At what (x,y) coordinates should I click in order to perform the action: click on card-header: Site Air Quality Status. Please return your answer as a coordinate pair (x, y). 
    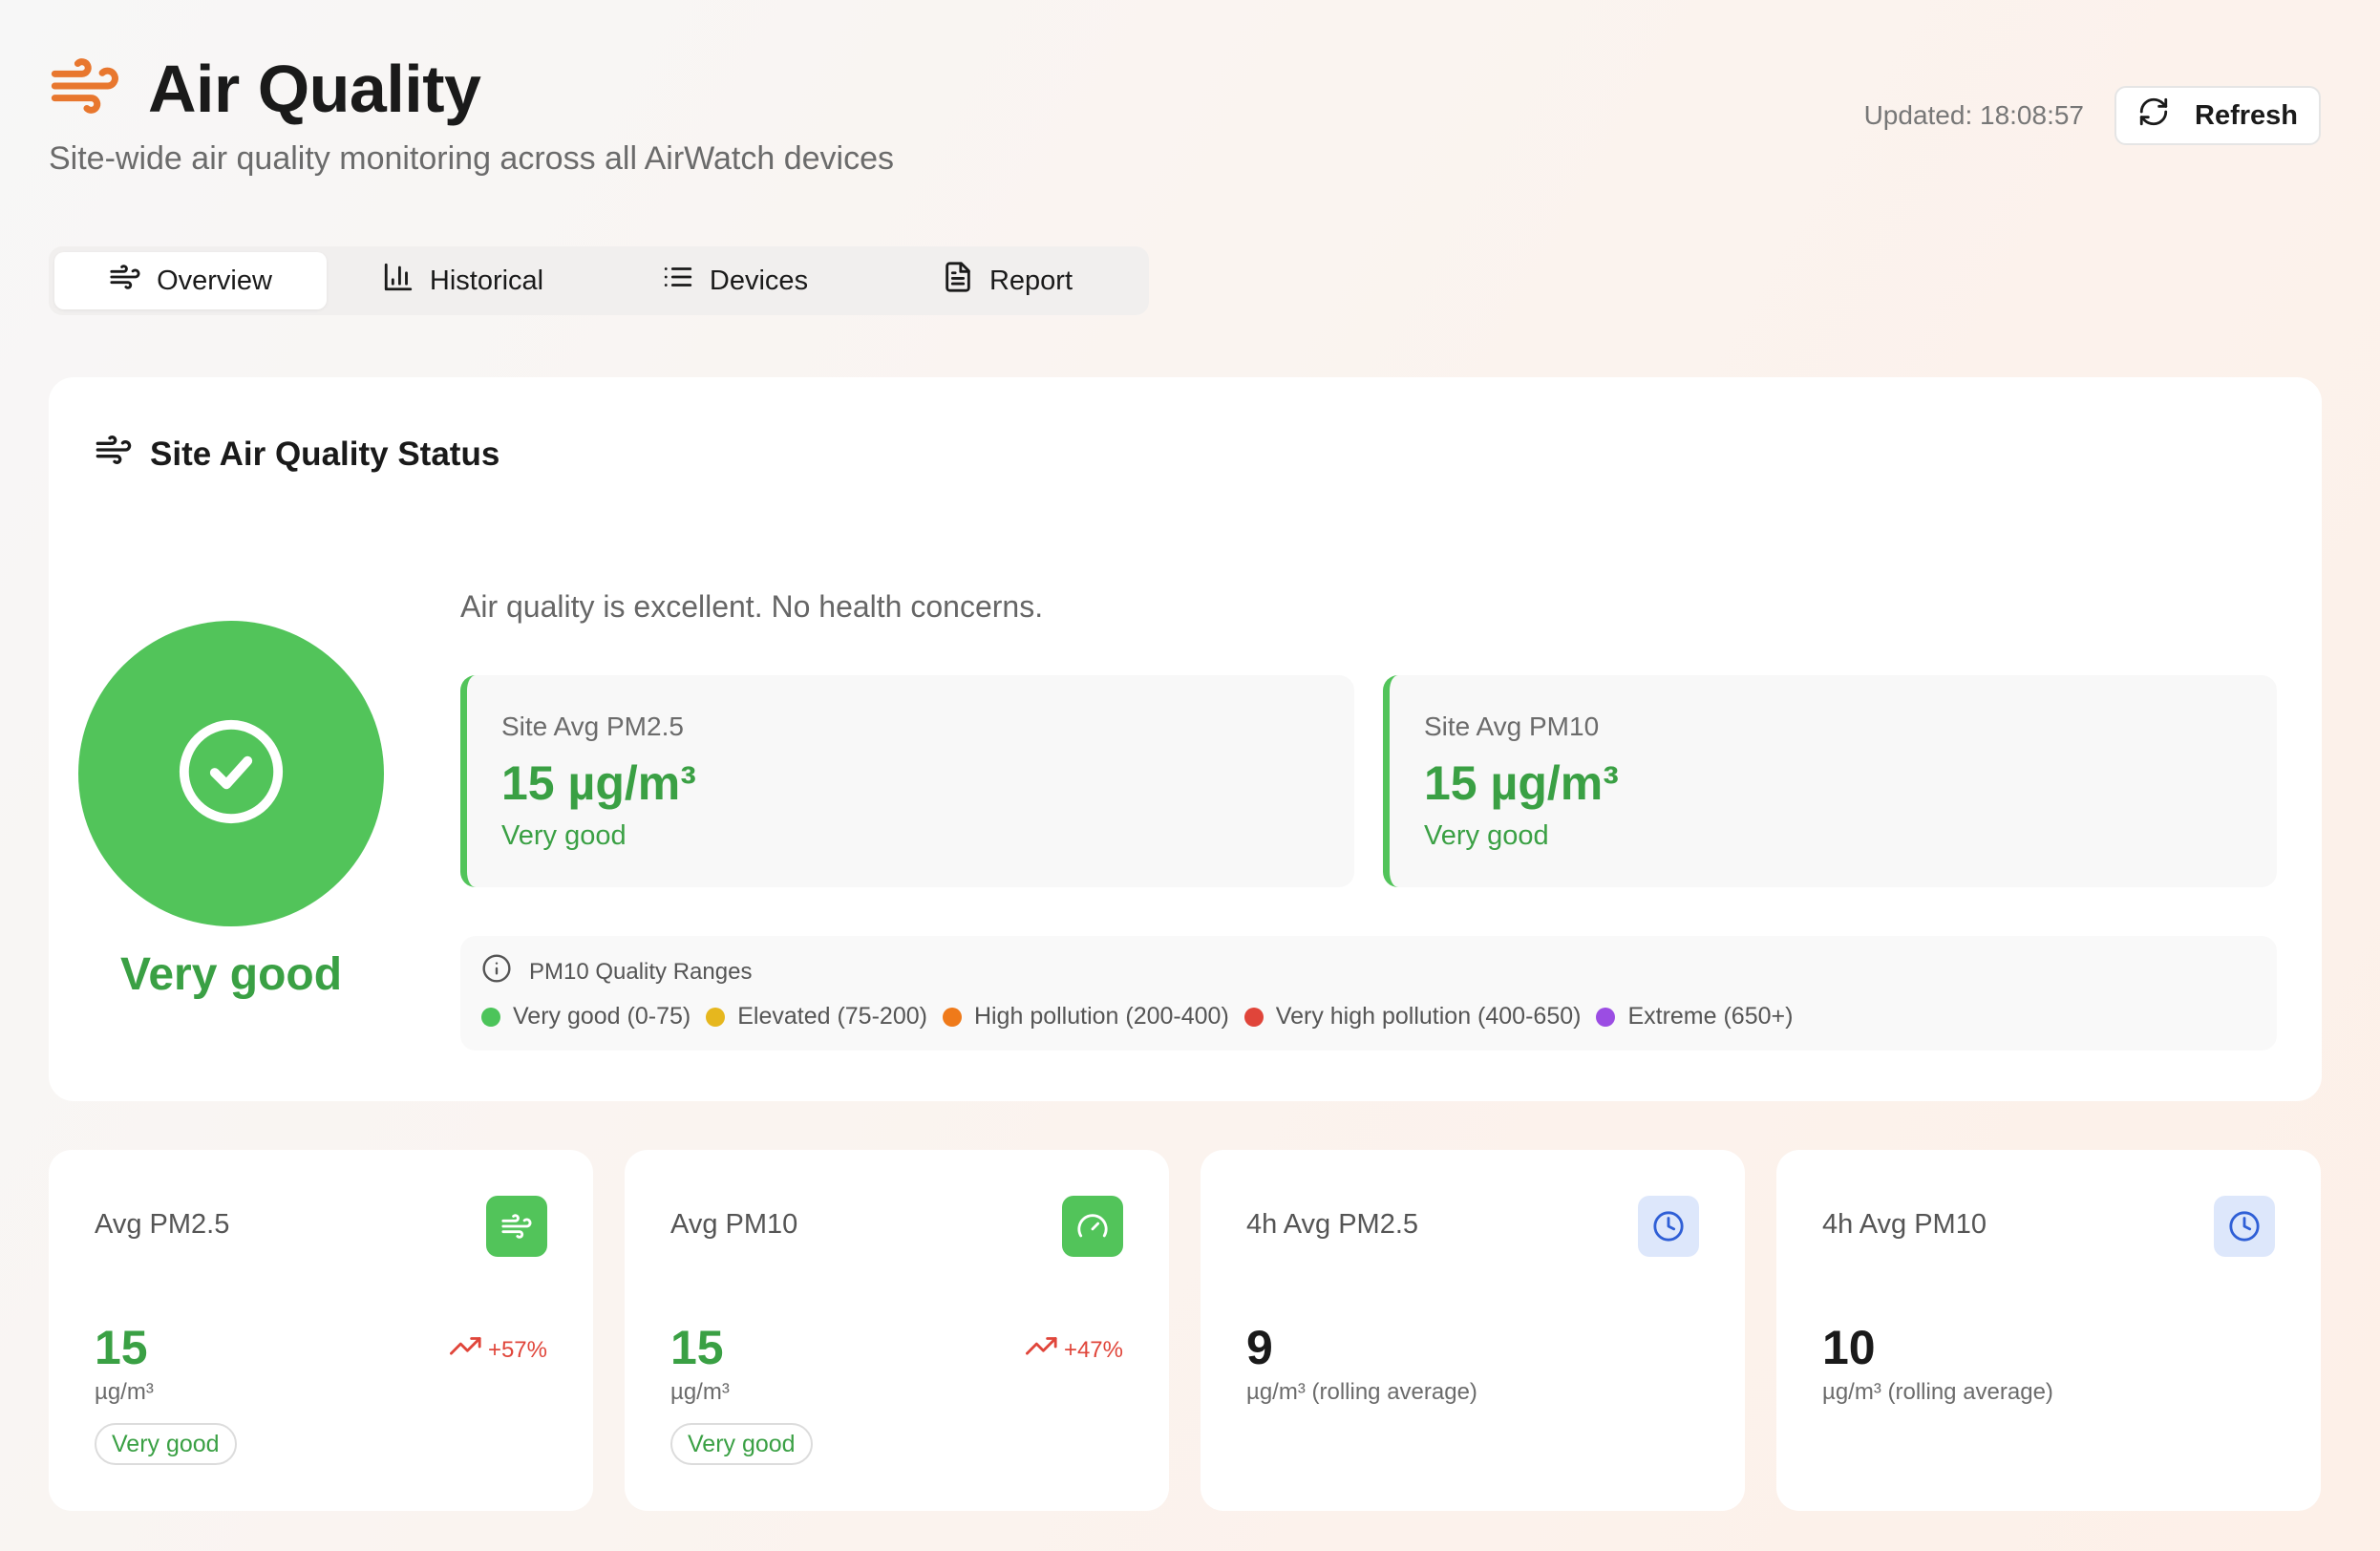
    Looking at the image, I should click on (297, 454).